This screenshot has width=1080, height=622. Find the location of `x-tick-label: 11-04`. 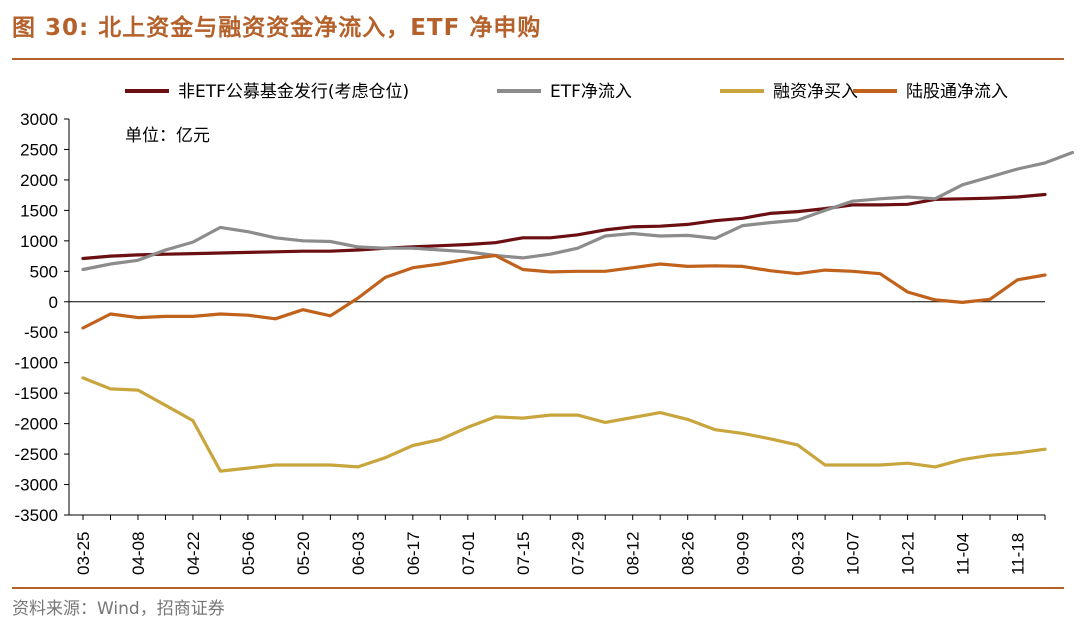

x-tick-label: 11-04 is located at coordinates (963, 554).